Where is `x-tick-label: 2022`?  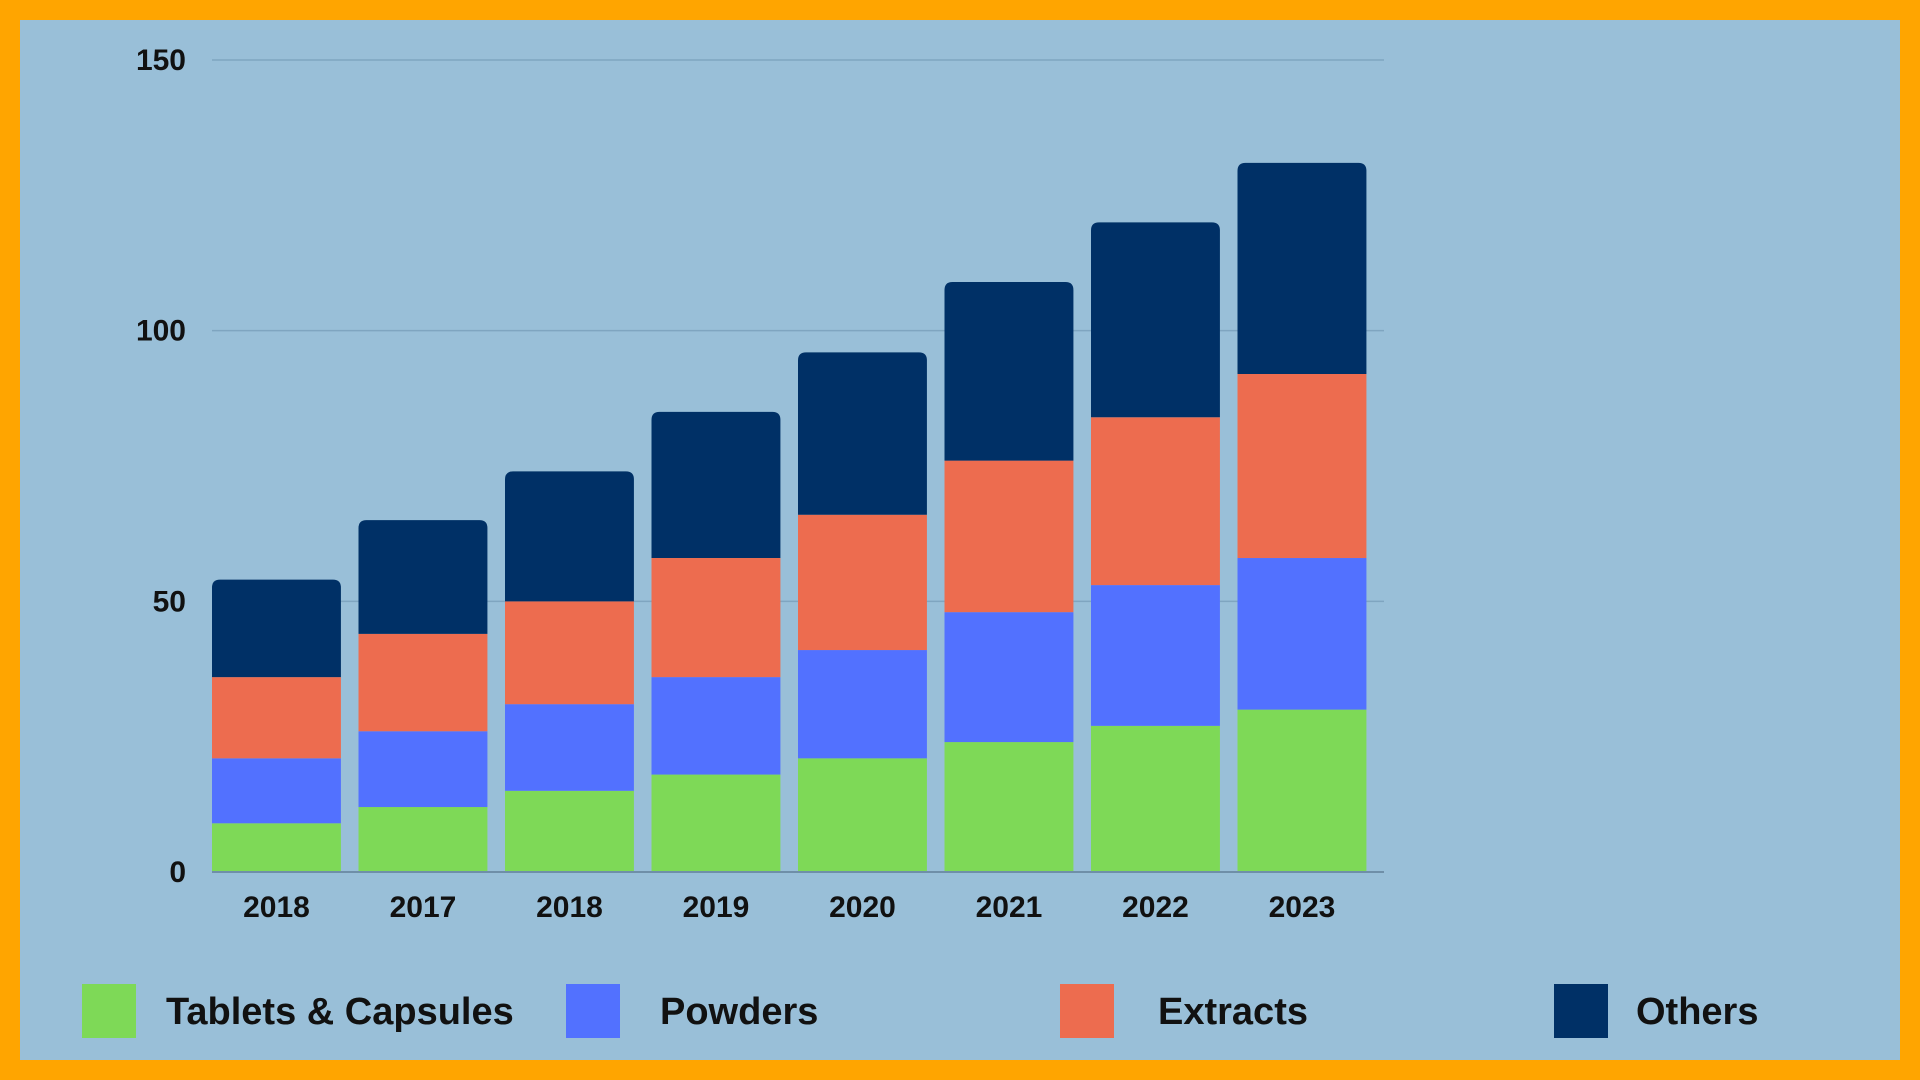
x-tick-label: 2022 is located at coordinates (1155, 907).